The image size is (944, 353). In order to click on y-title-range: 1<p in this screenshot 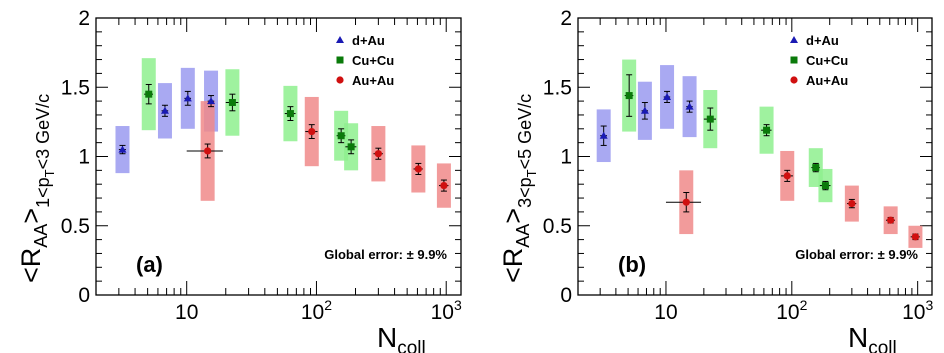, I will do `click(43, 192)`.